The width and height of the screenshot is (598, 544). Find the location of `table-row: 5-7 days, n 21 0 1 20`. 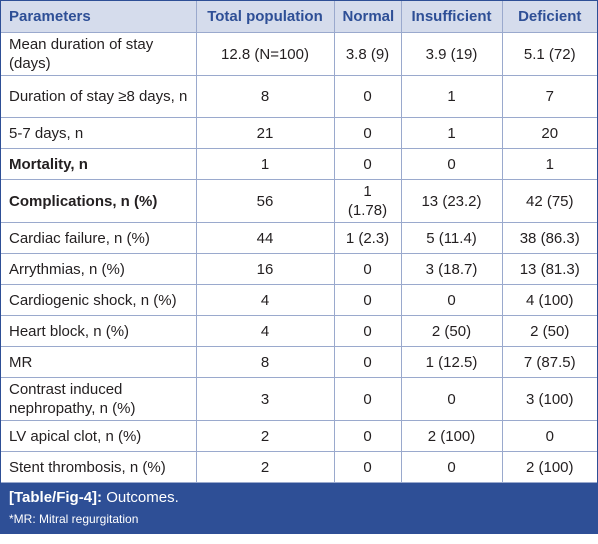

table-row: 5-7 days, n 21 0 1 20 is located at coordinates (299, 133).